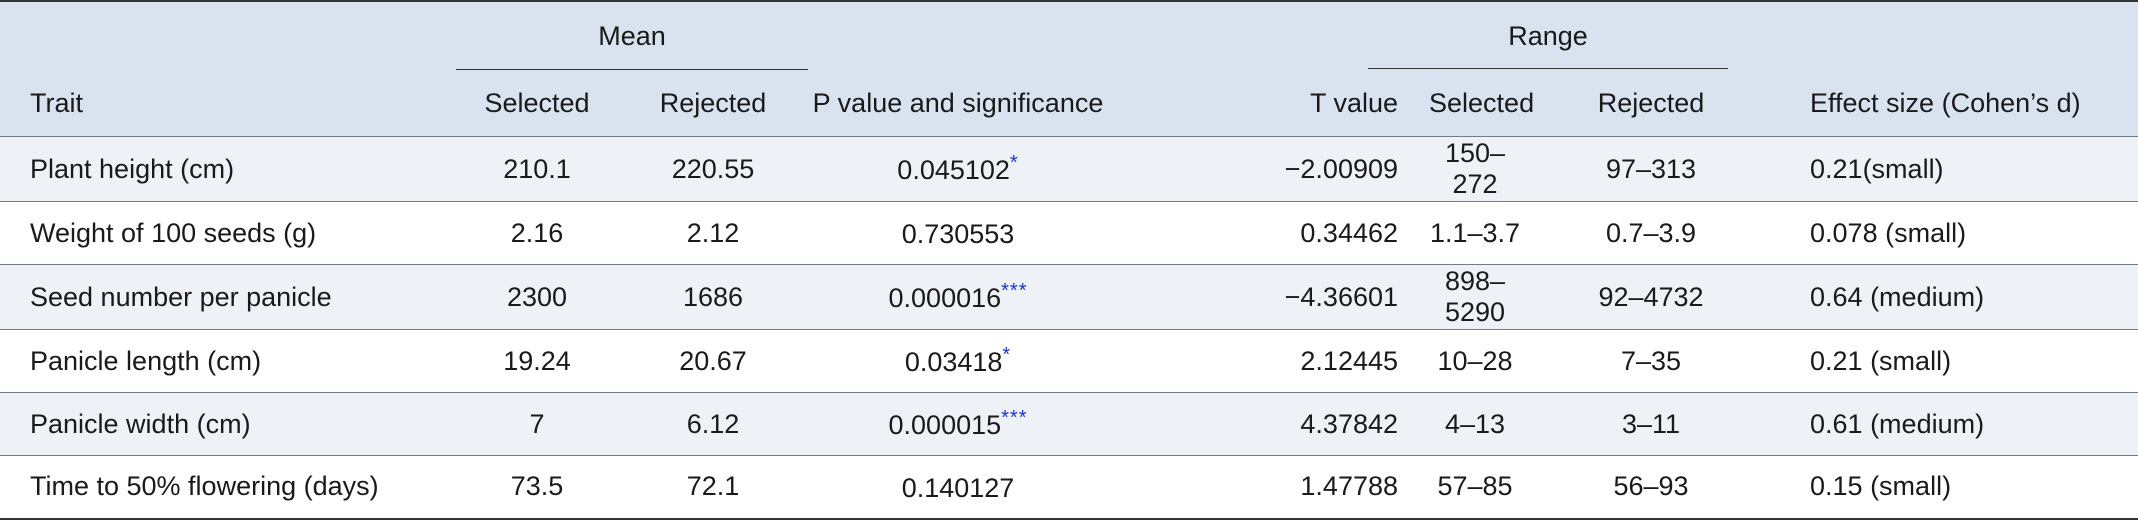  What do you see at coordinates (228, 169) in the screenshot?
I see `cell-trait: Plant height (cm)` at bounding box center [228, 169].